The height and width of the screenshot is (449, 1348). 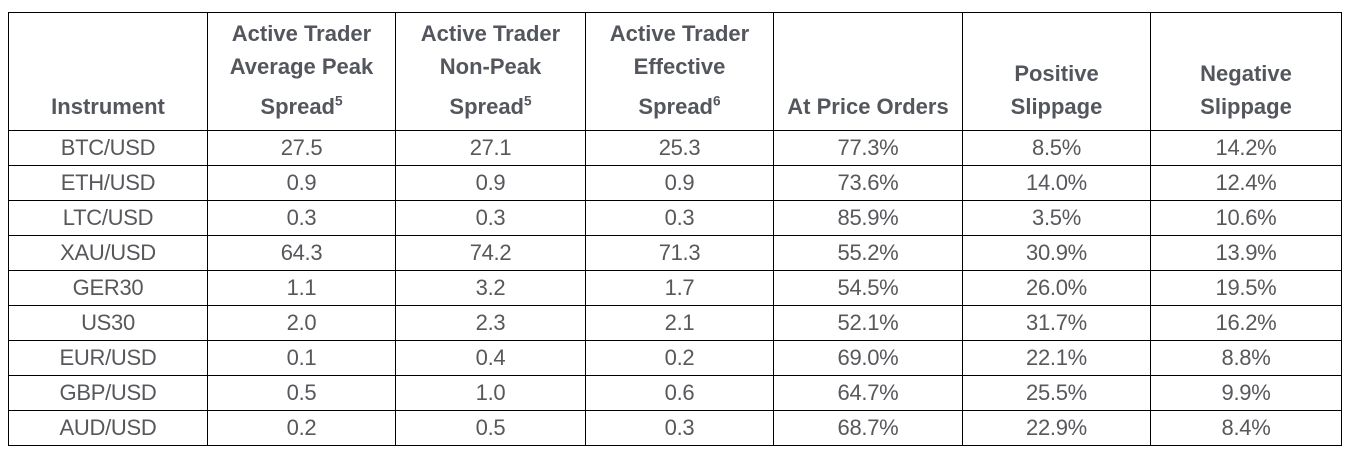 What do you see at coordinates (1246, 253) in the screenshot?
I see `value-cell-negative-slippage: 13.9%` at bounding box center [1246, 253].